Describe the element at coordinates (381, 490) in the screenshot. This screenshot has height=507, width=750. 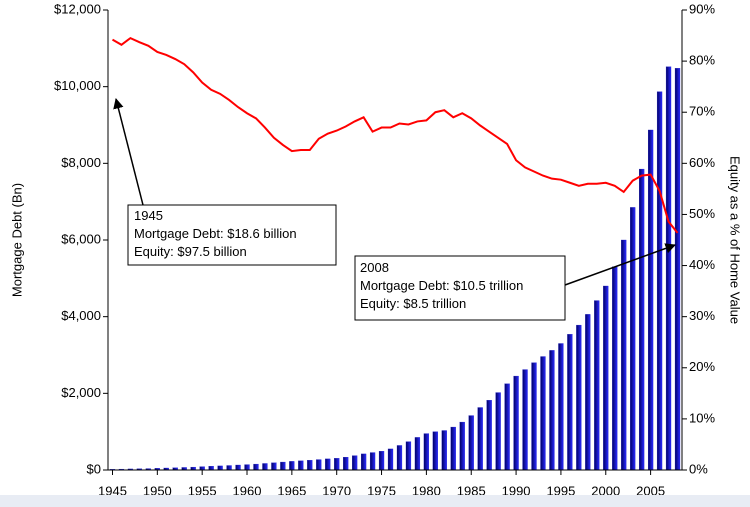
I see `x-tick-label: 1975` at that location.